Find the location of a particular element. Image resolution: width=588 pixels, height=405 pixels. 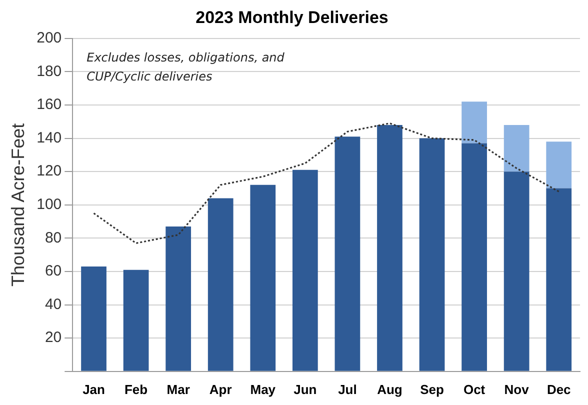

x-tick-label: Mar is located at coordinates (178, 389).